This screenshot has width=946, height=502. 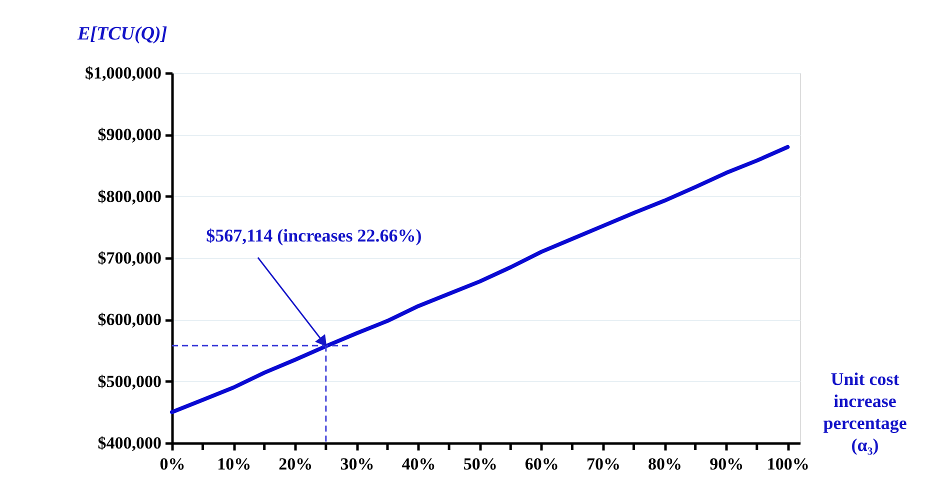 I want to click on x-tick-label: 70%, so click(x=603, y=464).